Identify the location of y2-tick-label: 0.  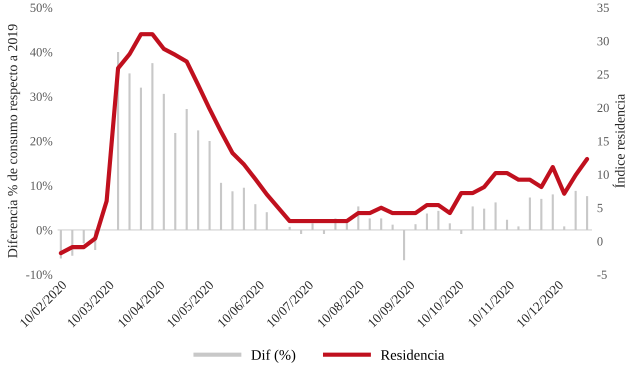
(600, 241).